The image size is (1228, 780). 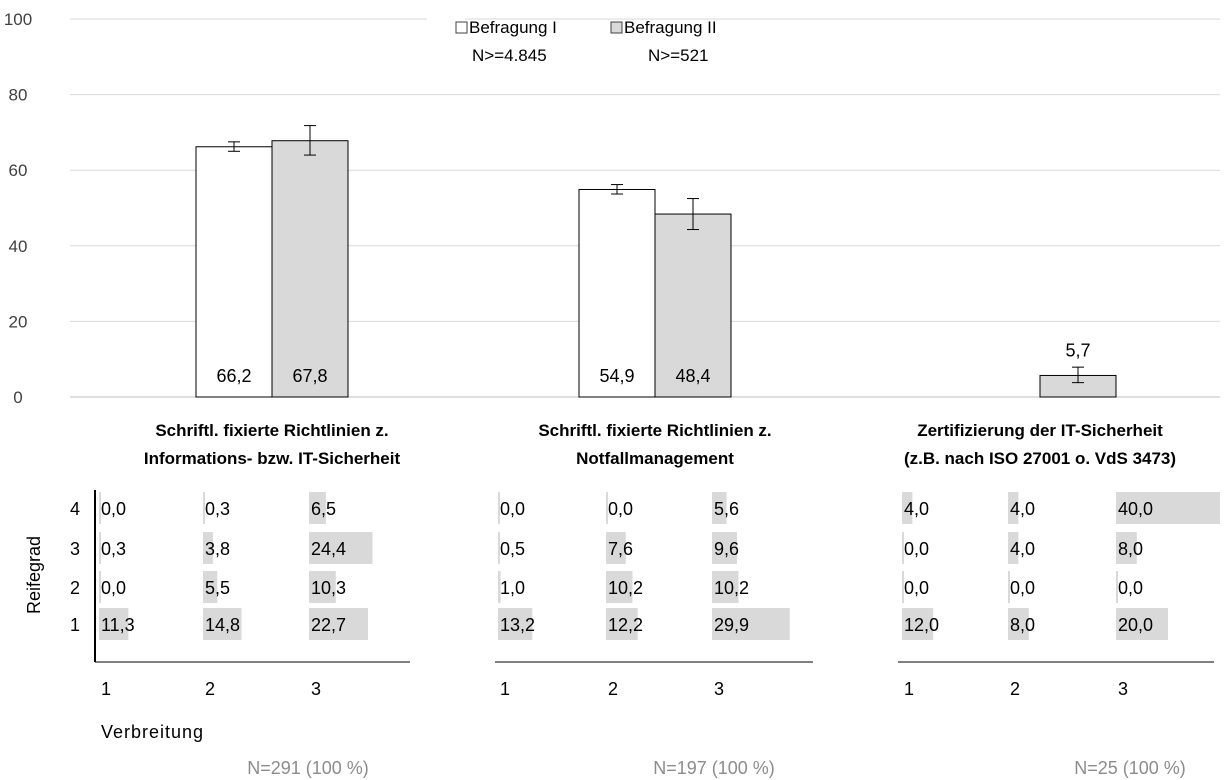 I want to click on legend-sample-befragung-1: N>=4.845, so click(x=509, y=55).